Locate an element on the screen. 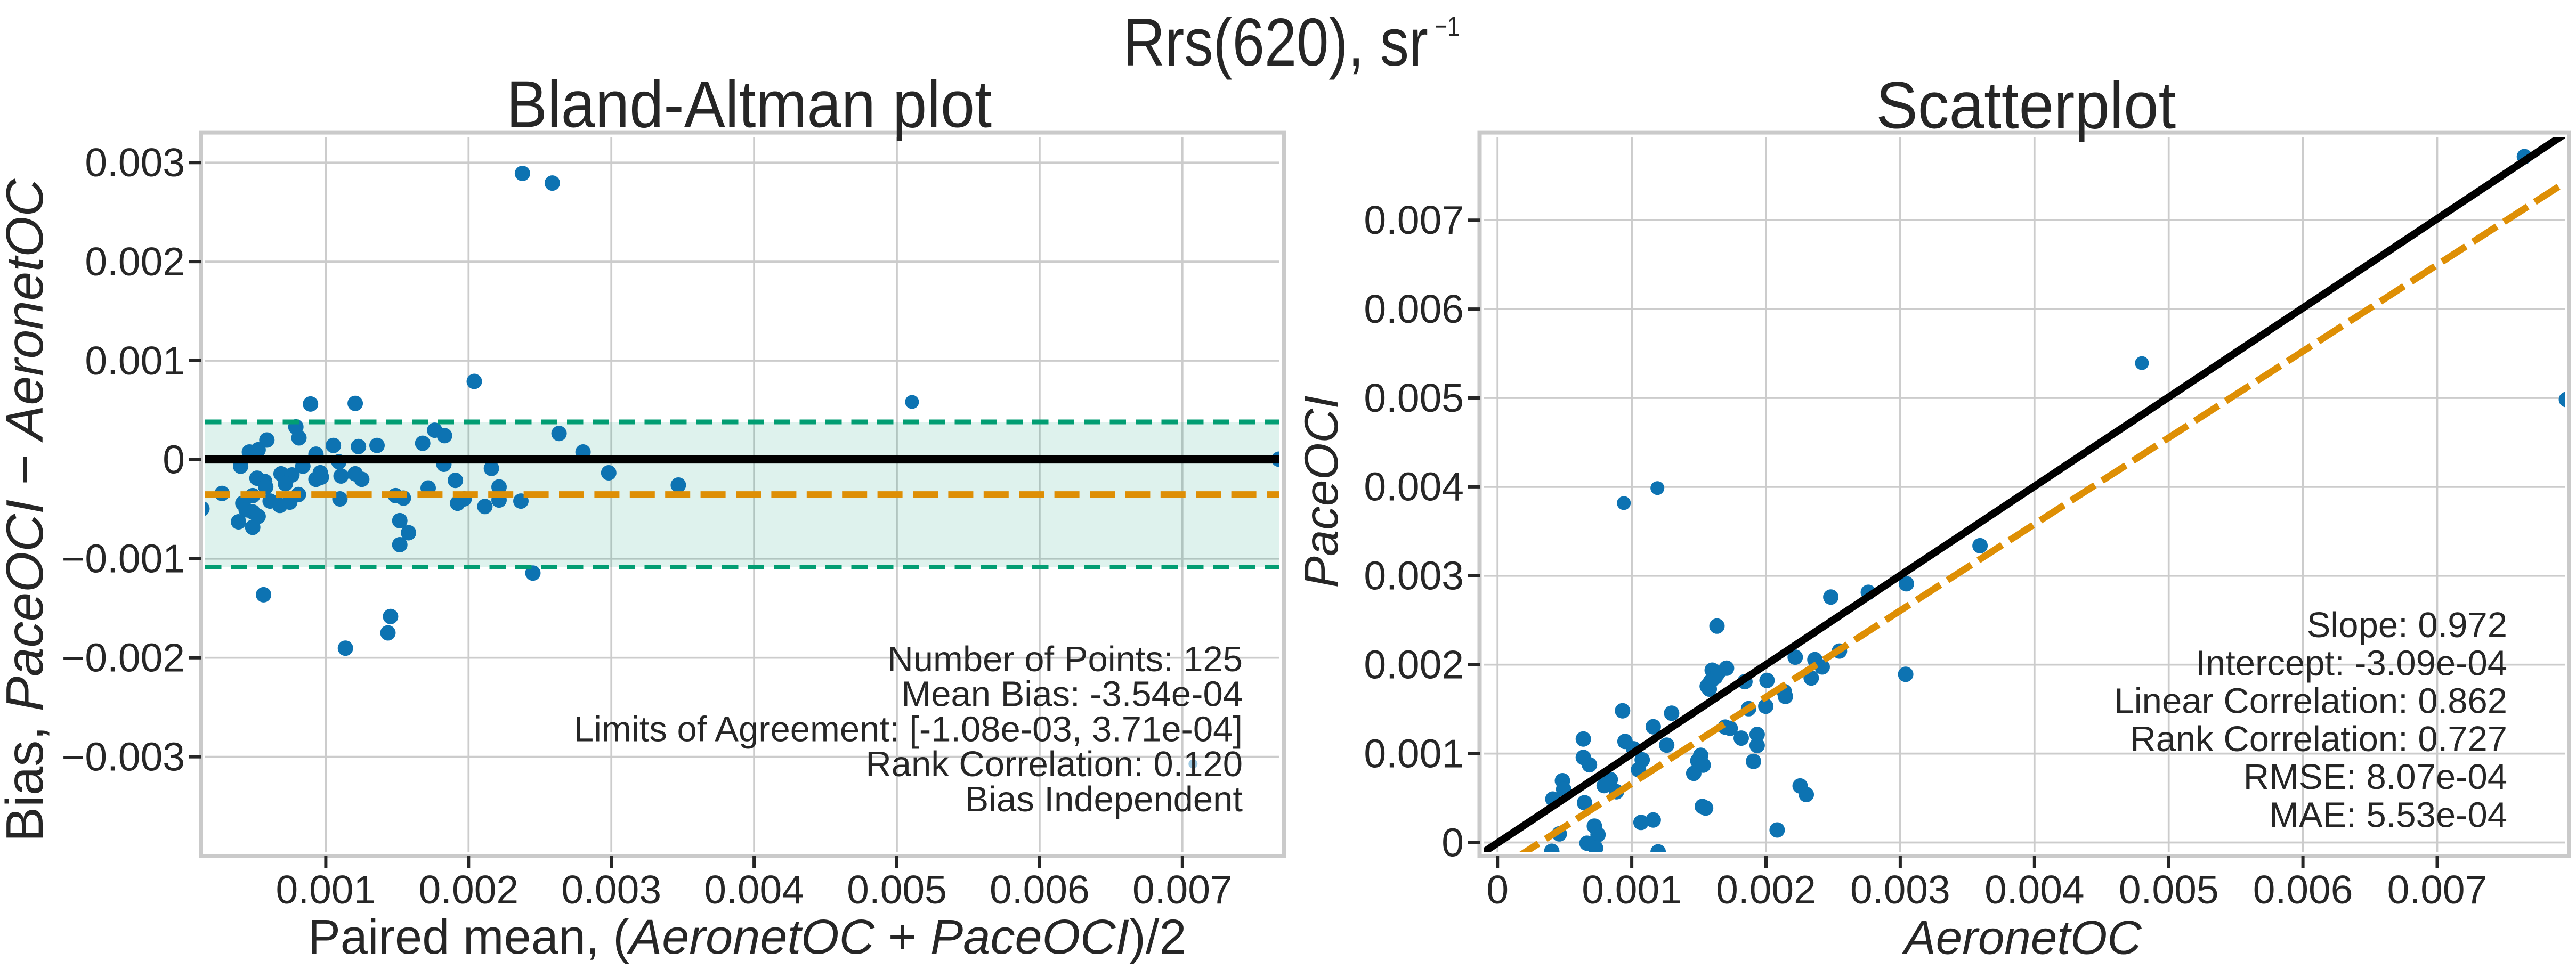 Image resolution: width=2576 pixels, height=977 pixels. svg-text: RMSE: 8.07e-04 is located at coordinates (2375, 777).